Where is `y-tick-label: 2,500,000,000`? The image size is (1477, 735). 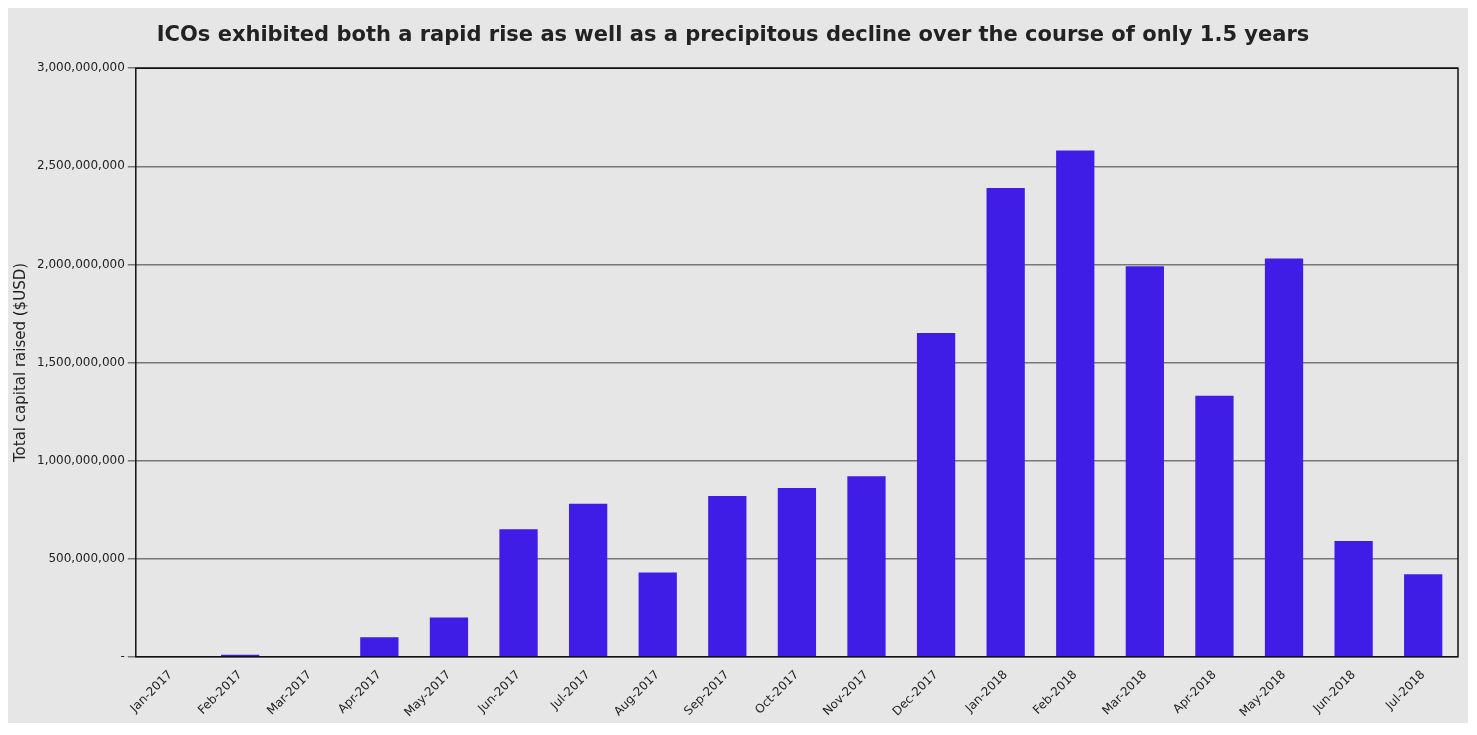
y-tick-label: 2,500,000,000 is located at coordinates (80, 165).